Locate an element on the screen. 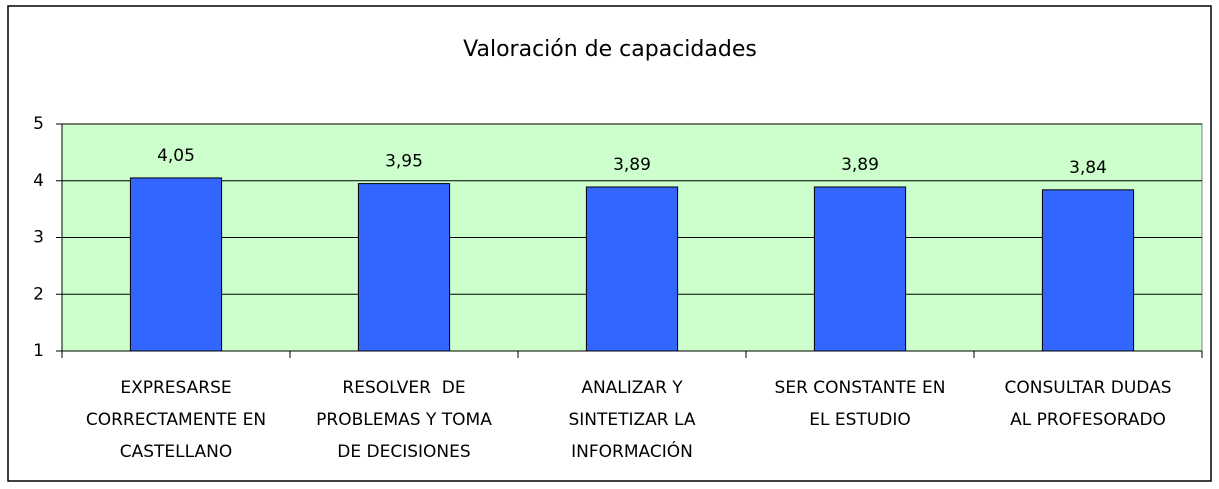 The image size is (1219, 489). x-tick-label: EL ESTUDIO is located at coordinates (859, 420).